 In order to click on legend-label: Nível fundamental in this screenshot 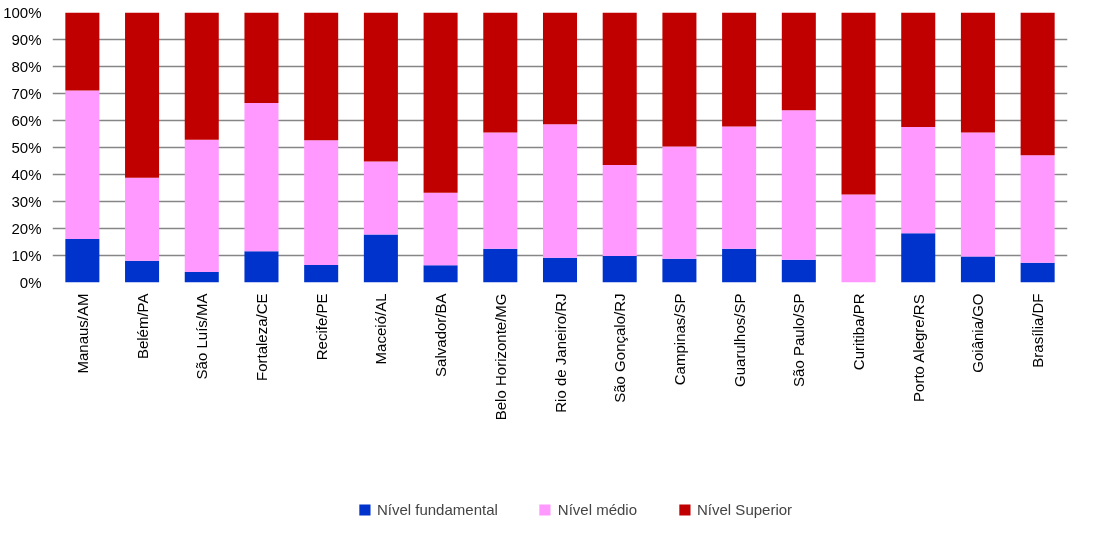, I will do `click(437, 509)`.